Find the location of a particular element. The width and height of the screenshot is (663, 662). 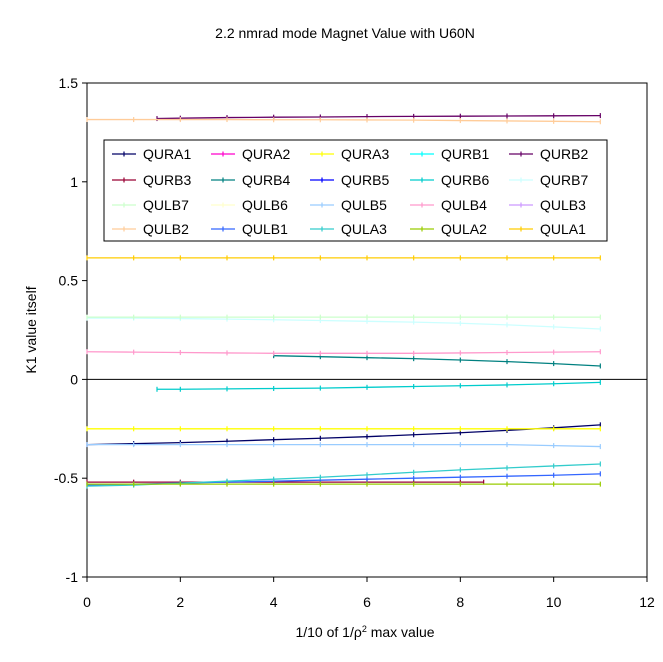

legend-item-qula2: QULA2 is located at coordinates (448, 229).